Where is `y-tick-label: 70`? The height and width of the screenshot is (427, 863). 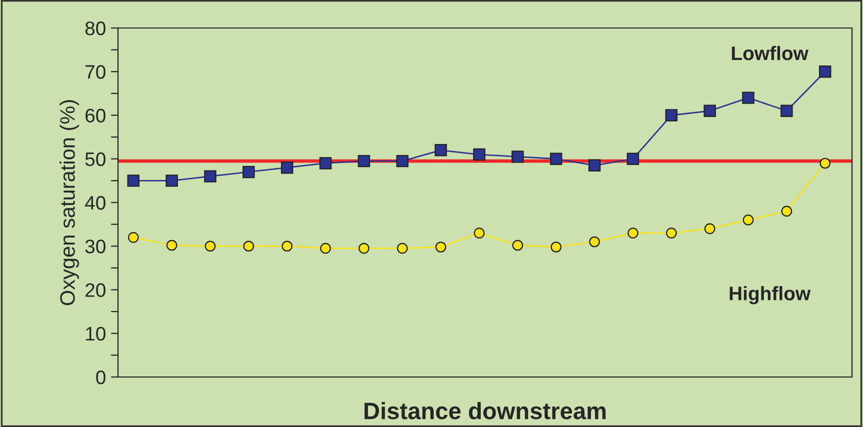
y-tick-label: 70 is located at coordinates (96, 72).